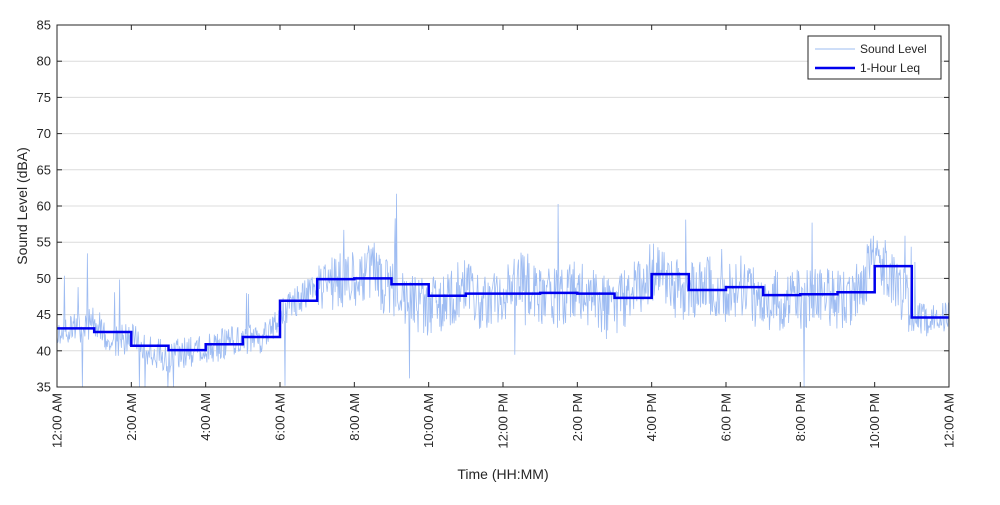 This screenshot has height=505, width=1000. I want to click on x-tick-label: 4:00 PM, so click(651, 417).